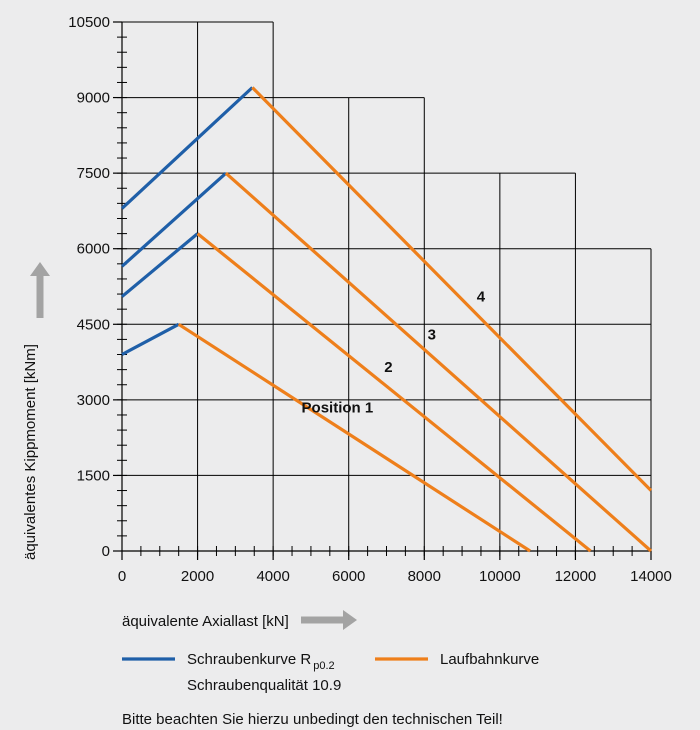  What do you see at coordinates (122, 576) in the screenshot?
I see `x-tick-label: 0` at bounding box center [122, 576].